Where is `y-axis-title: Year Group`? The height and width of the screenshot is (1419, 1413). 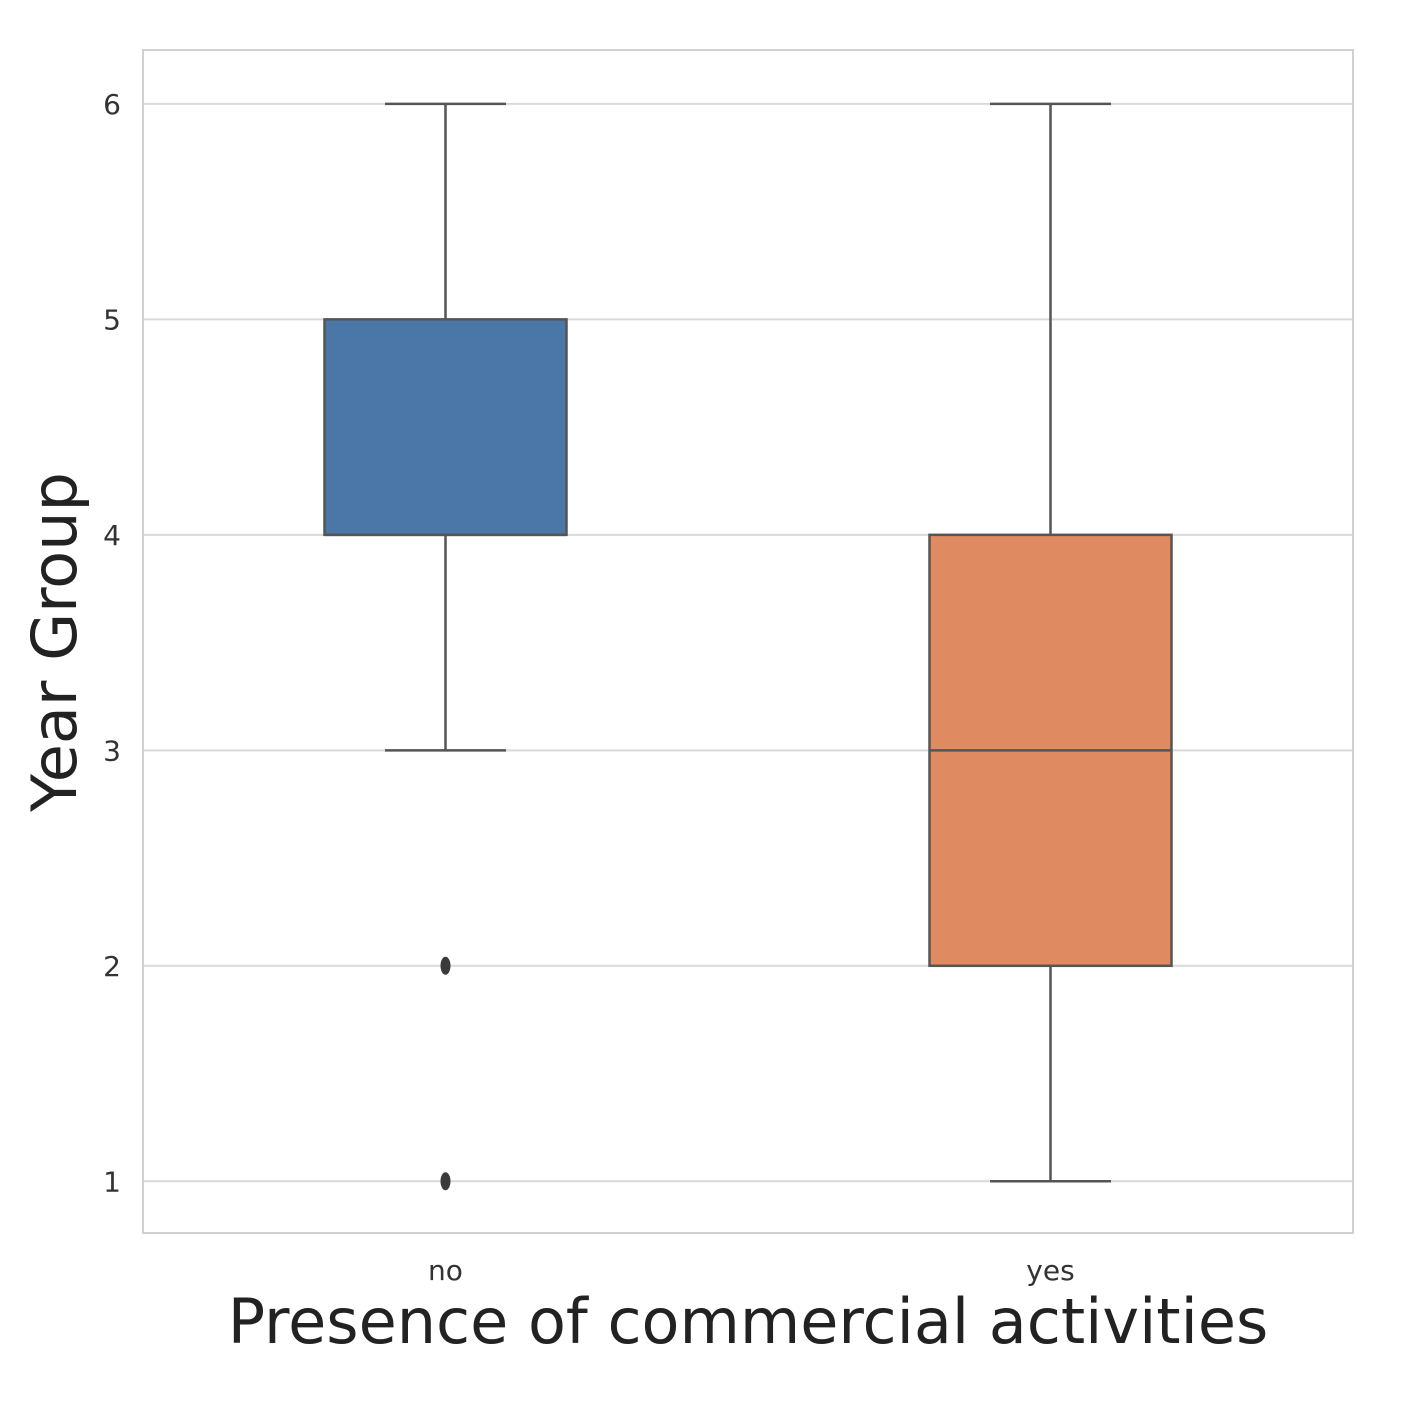 y-axis-title: Year Group is located at coordinates (54, 642).